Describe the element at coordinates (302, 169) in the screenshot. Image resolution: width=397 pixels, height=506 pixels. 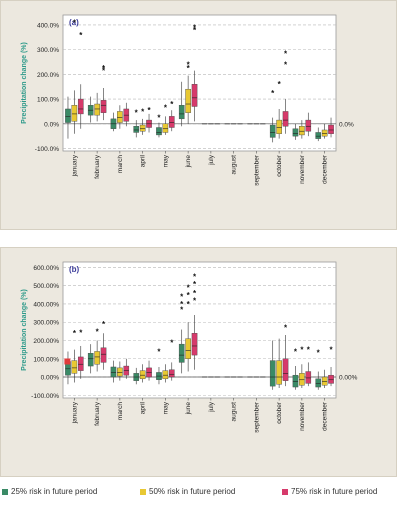
I see `x-tick-label: november` at that location.